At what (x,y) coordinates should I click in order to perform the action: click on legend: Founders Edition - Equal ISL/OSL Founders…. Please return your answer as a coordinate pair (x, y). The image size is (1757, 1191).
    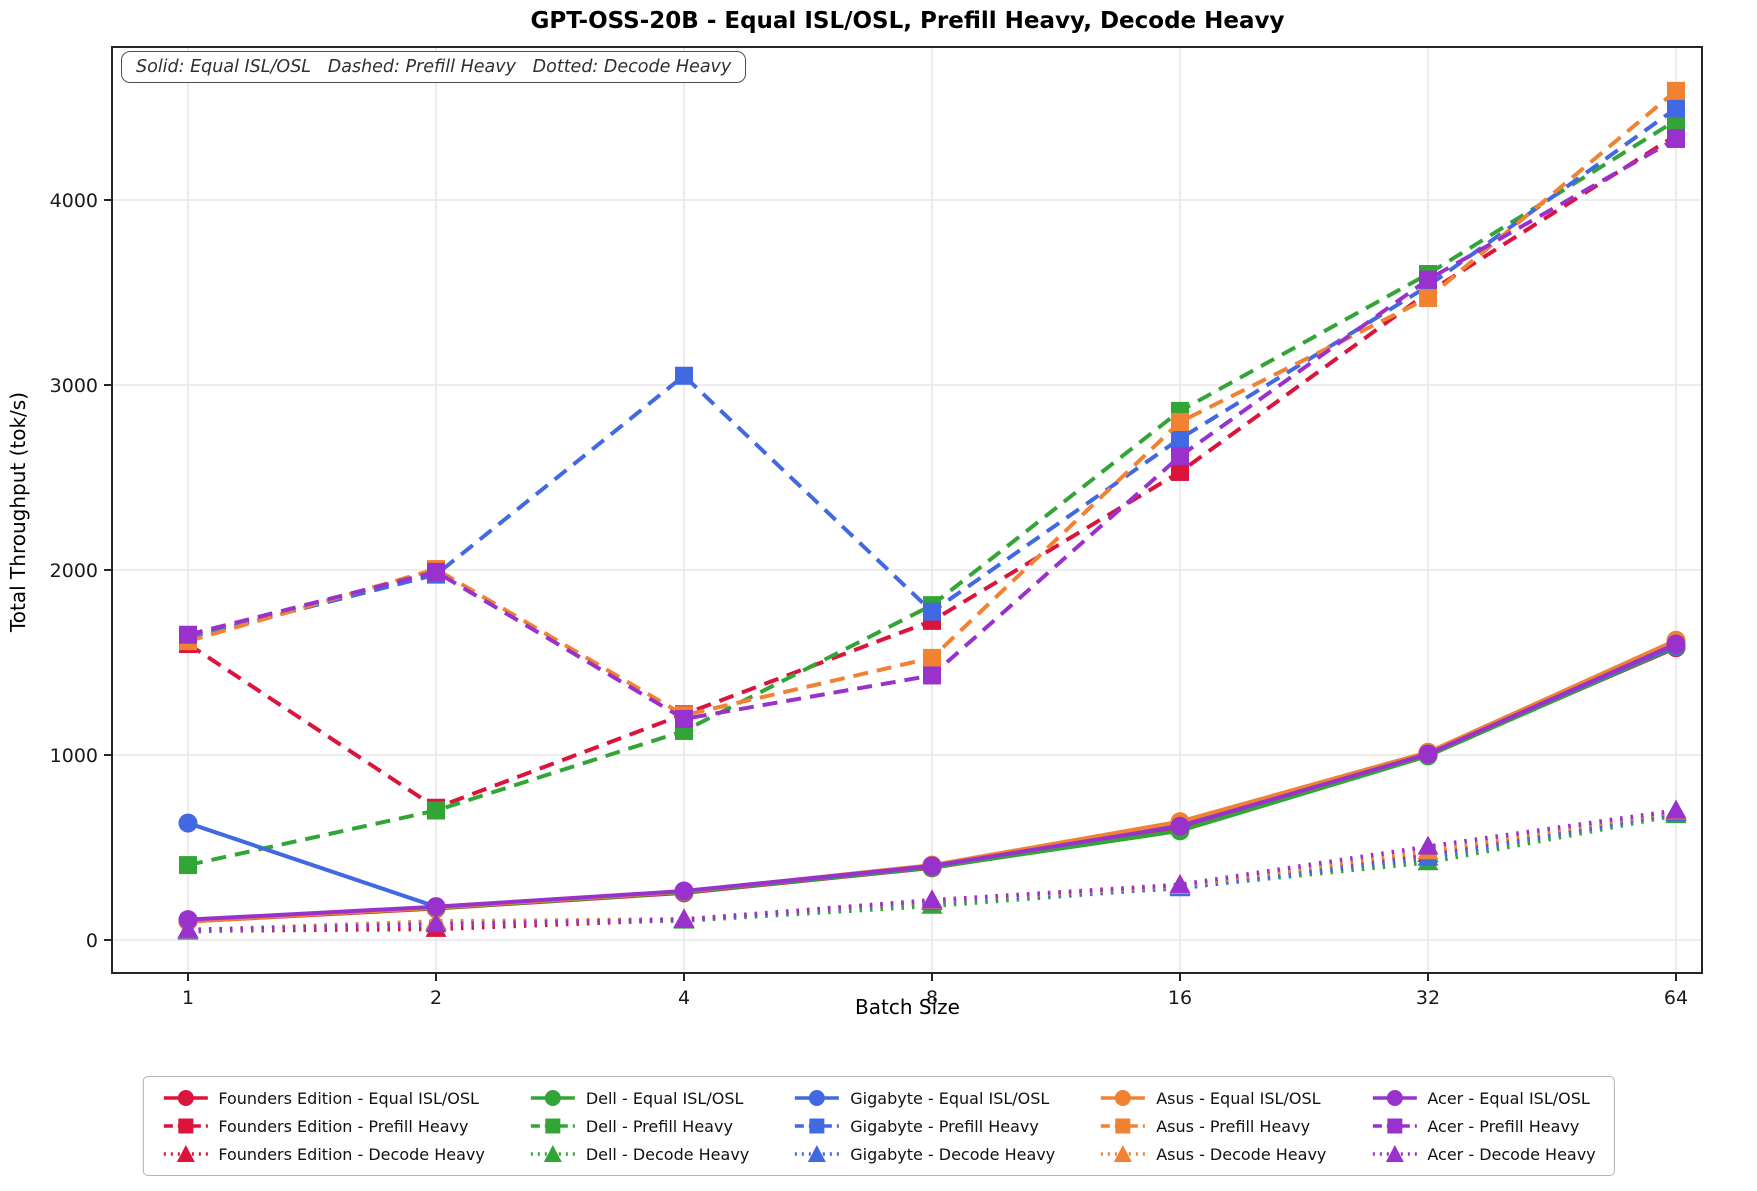
    Looking at the image, I should click on (878, 1126).